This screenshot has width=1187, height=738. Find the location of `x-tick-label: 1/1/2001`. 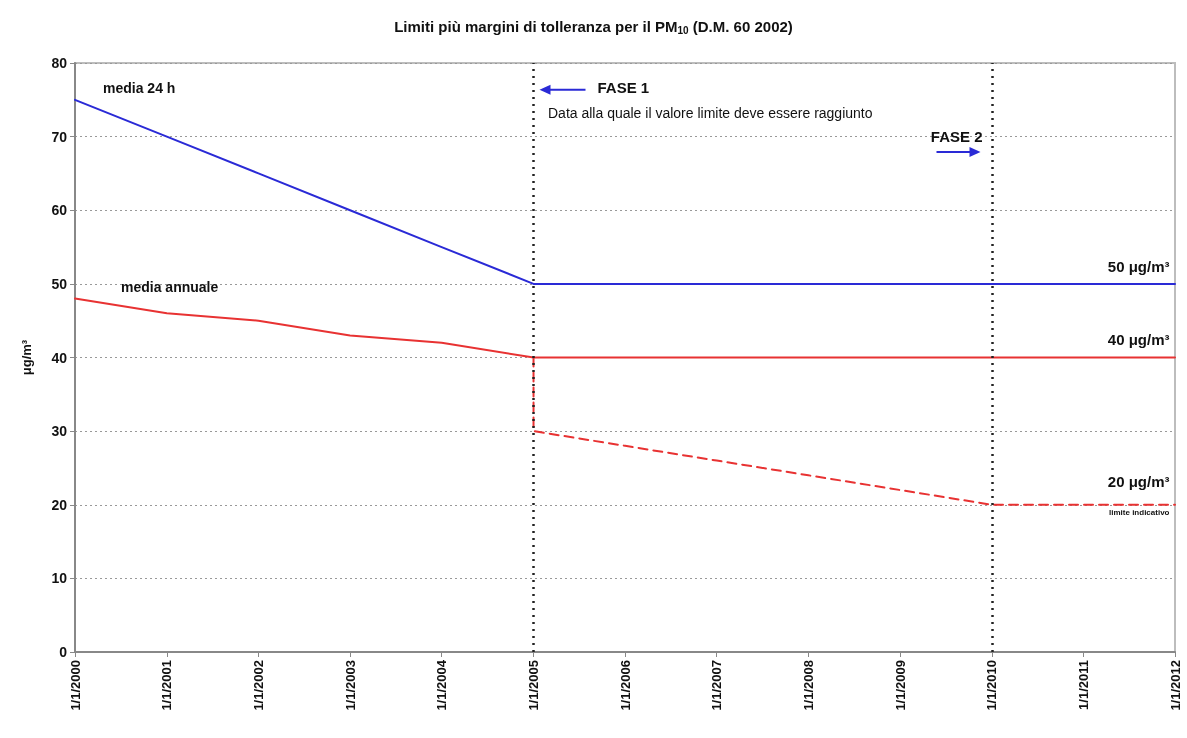

x-tick-label: 1/1/2001 is located at coordinates (167, 685).